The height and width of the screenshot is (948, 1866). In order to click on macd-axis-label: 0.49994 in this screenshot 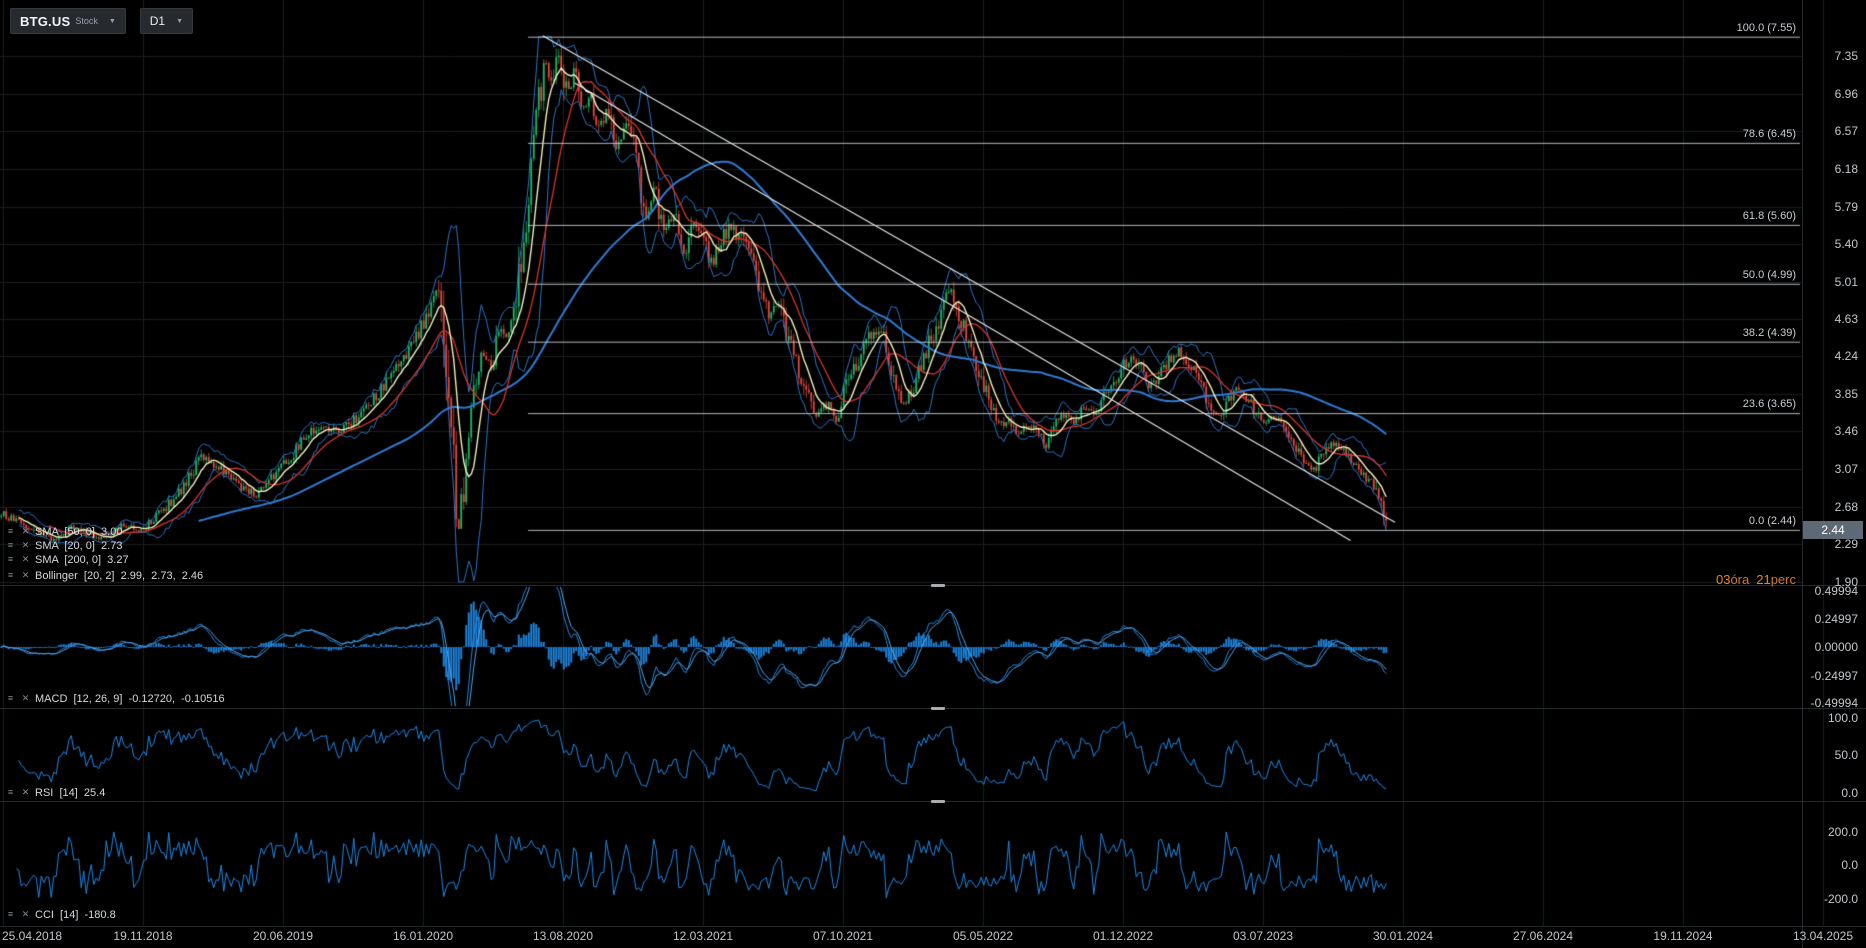, I will do `click(1836, 591)`.